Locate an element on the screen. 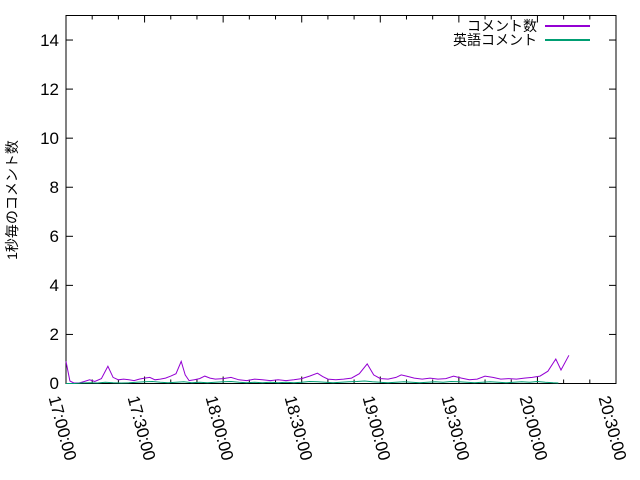 The width and height of the screenshot is (640, 480). y-tick-label: 4 is located at coordinates (54, 285).